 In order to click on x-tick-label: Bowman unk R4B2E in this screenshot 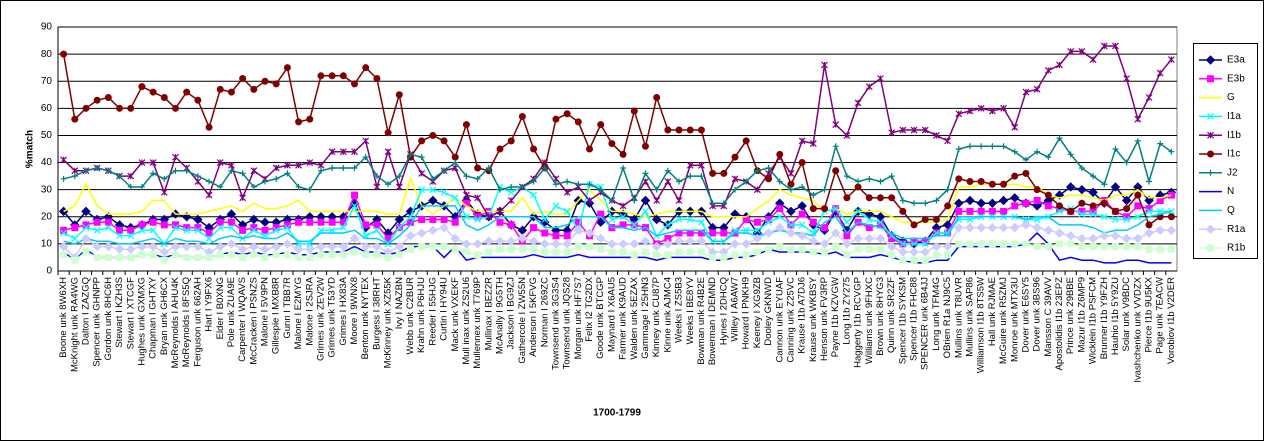, I will do `click(701, 321)`.